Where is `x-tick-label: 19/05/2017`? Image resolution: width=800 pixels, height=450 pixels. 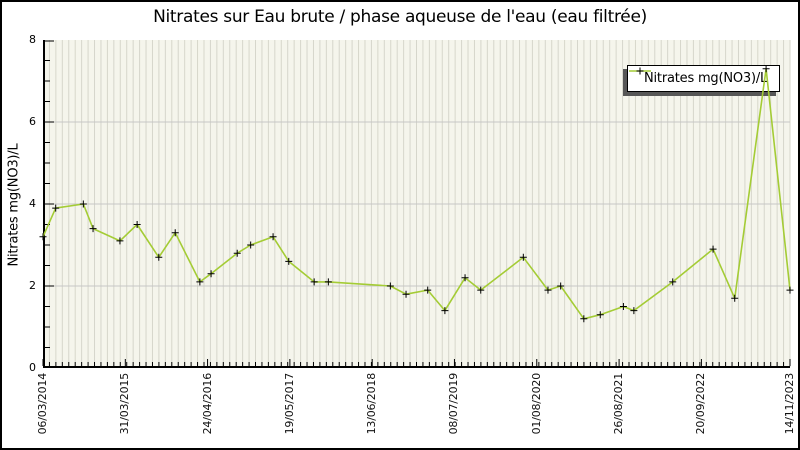
x-tick-label: 19/05/2017 is located at coordinates (289, 404).